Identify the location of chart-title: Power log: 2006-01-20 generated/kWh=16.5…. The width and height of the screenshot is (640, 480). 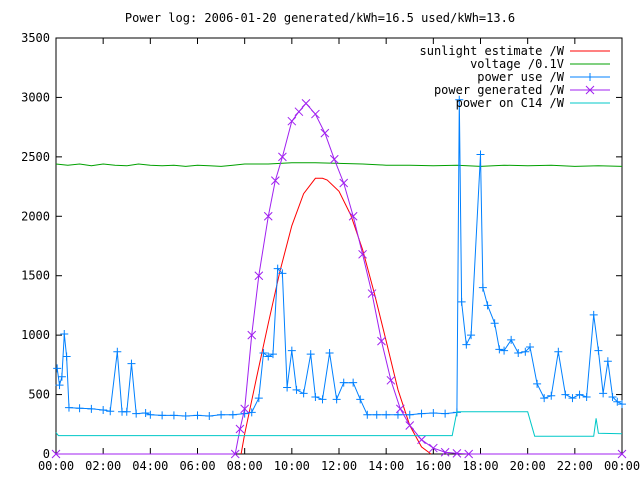
(320, 18).